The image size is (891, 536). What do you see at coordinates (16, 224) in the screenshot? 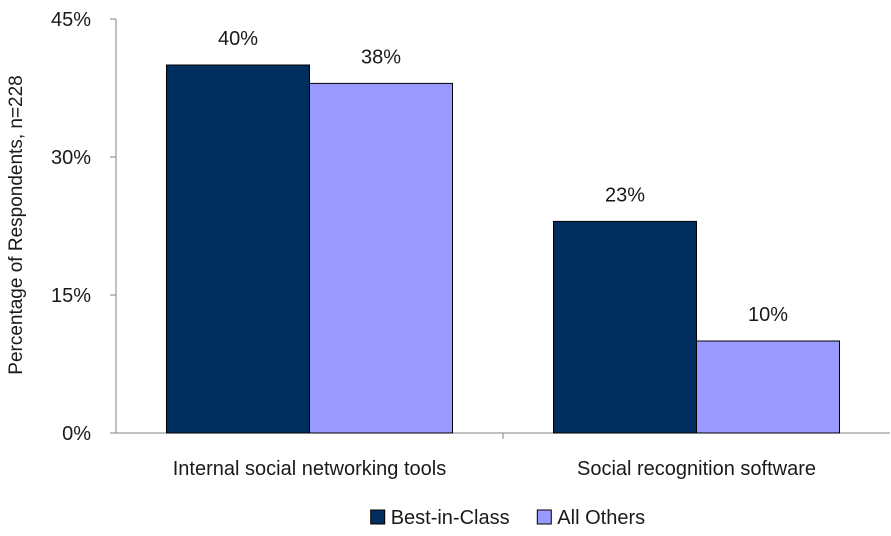
I see `y-axis-title: Percentage of Respondents, n=228` at bounding box center [16, 224].